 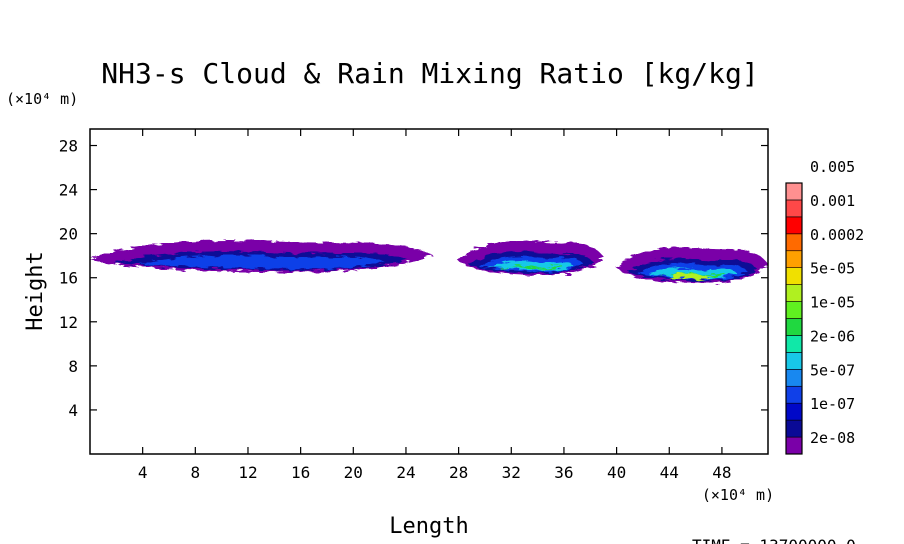 I want to click on x-axis-label: Length, so click(x=428, y=526).